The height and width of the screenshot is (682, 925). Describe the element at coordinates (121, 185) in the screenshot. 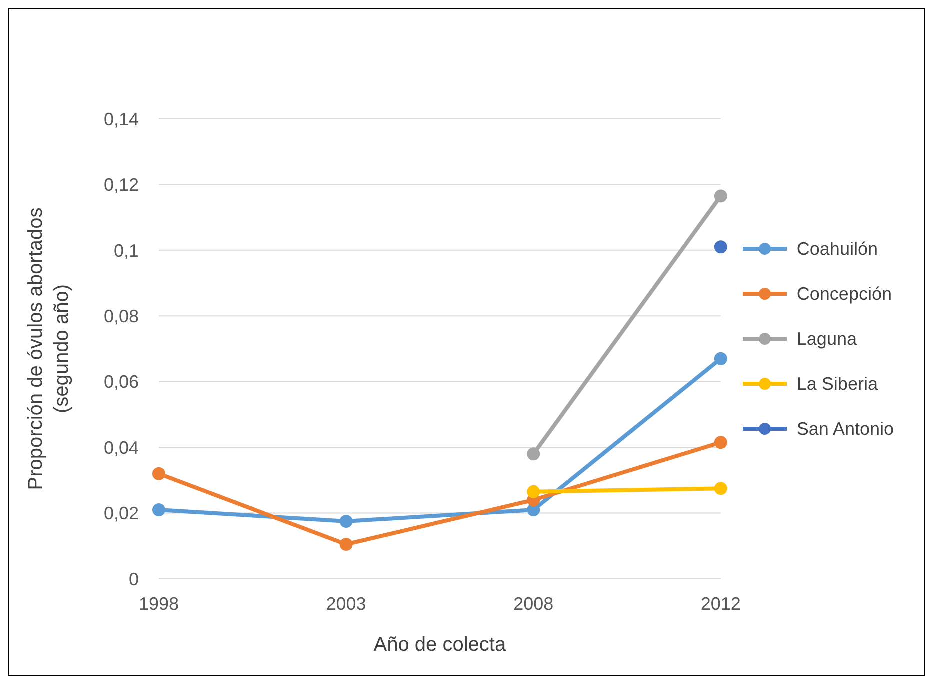

I see `y-tick-label: 0,12` at that location.